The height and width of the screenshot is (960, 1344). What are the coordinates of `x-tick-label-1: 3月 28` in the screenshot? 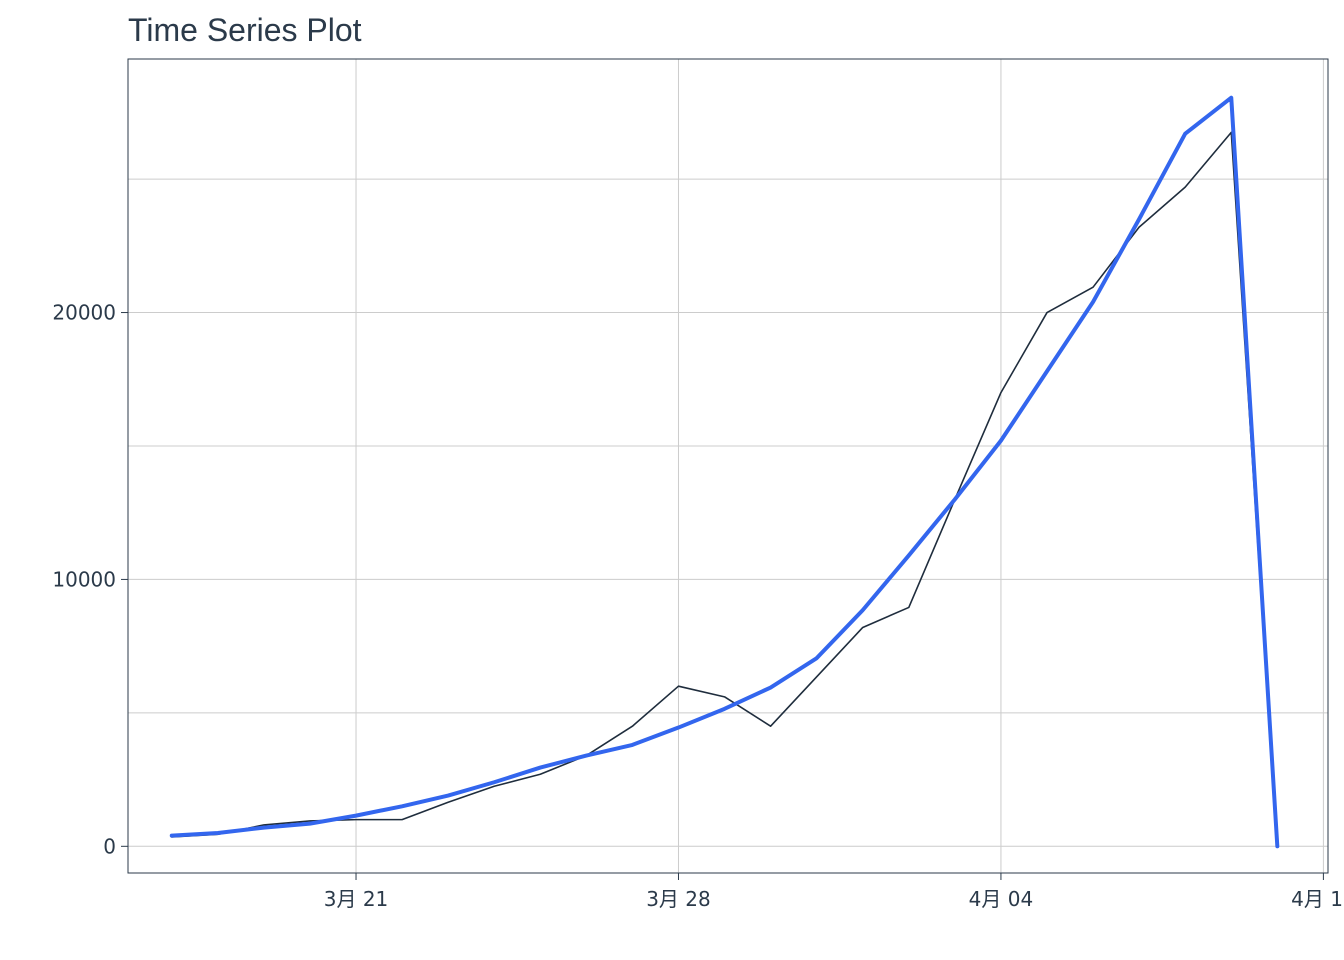 It's located at (678, 899).